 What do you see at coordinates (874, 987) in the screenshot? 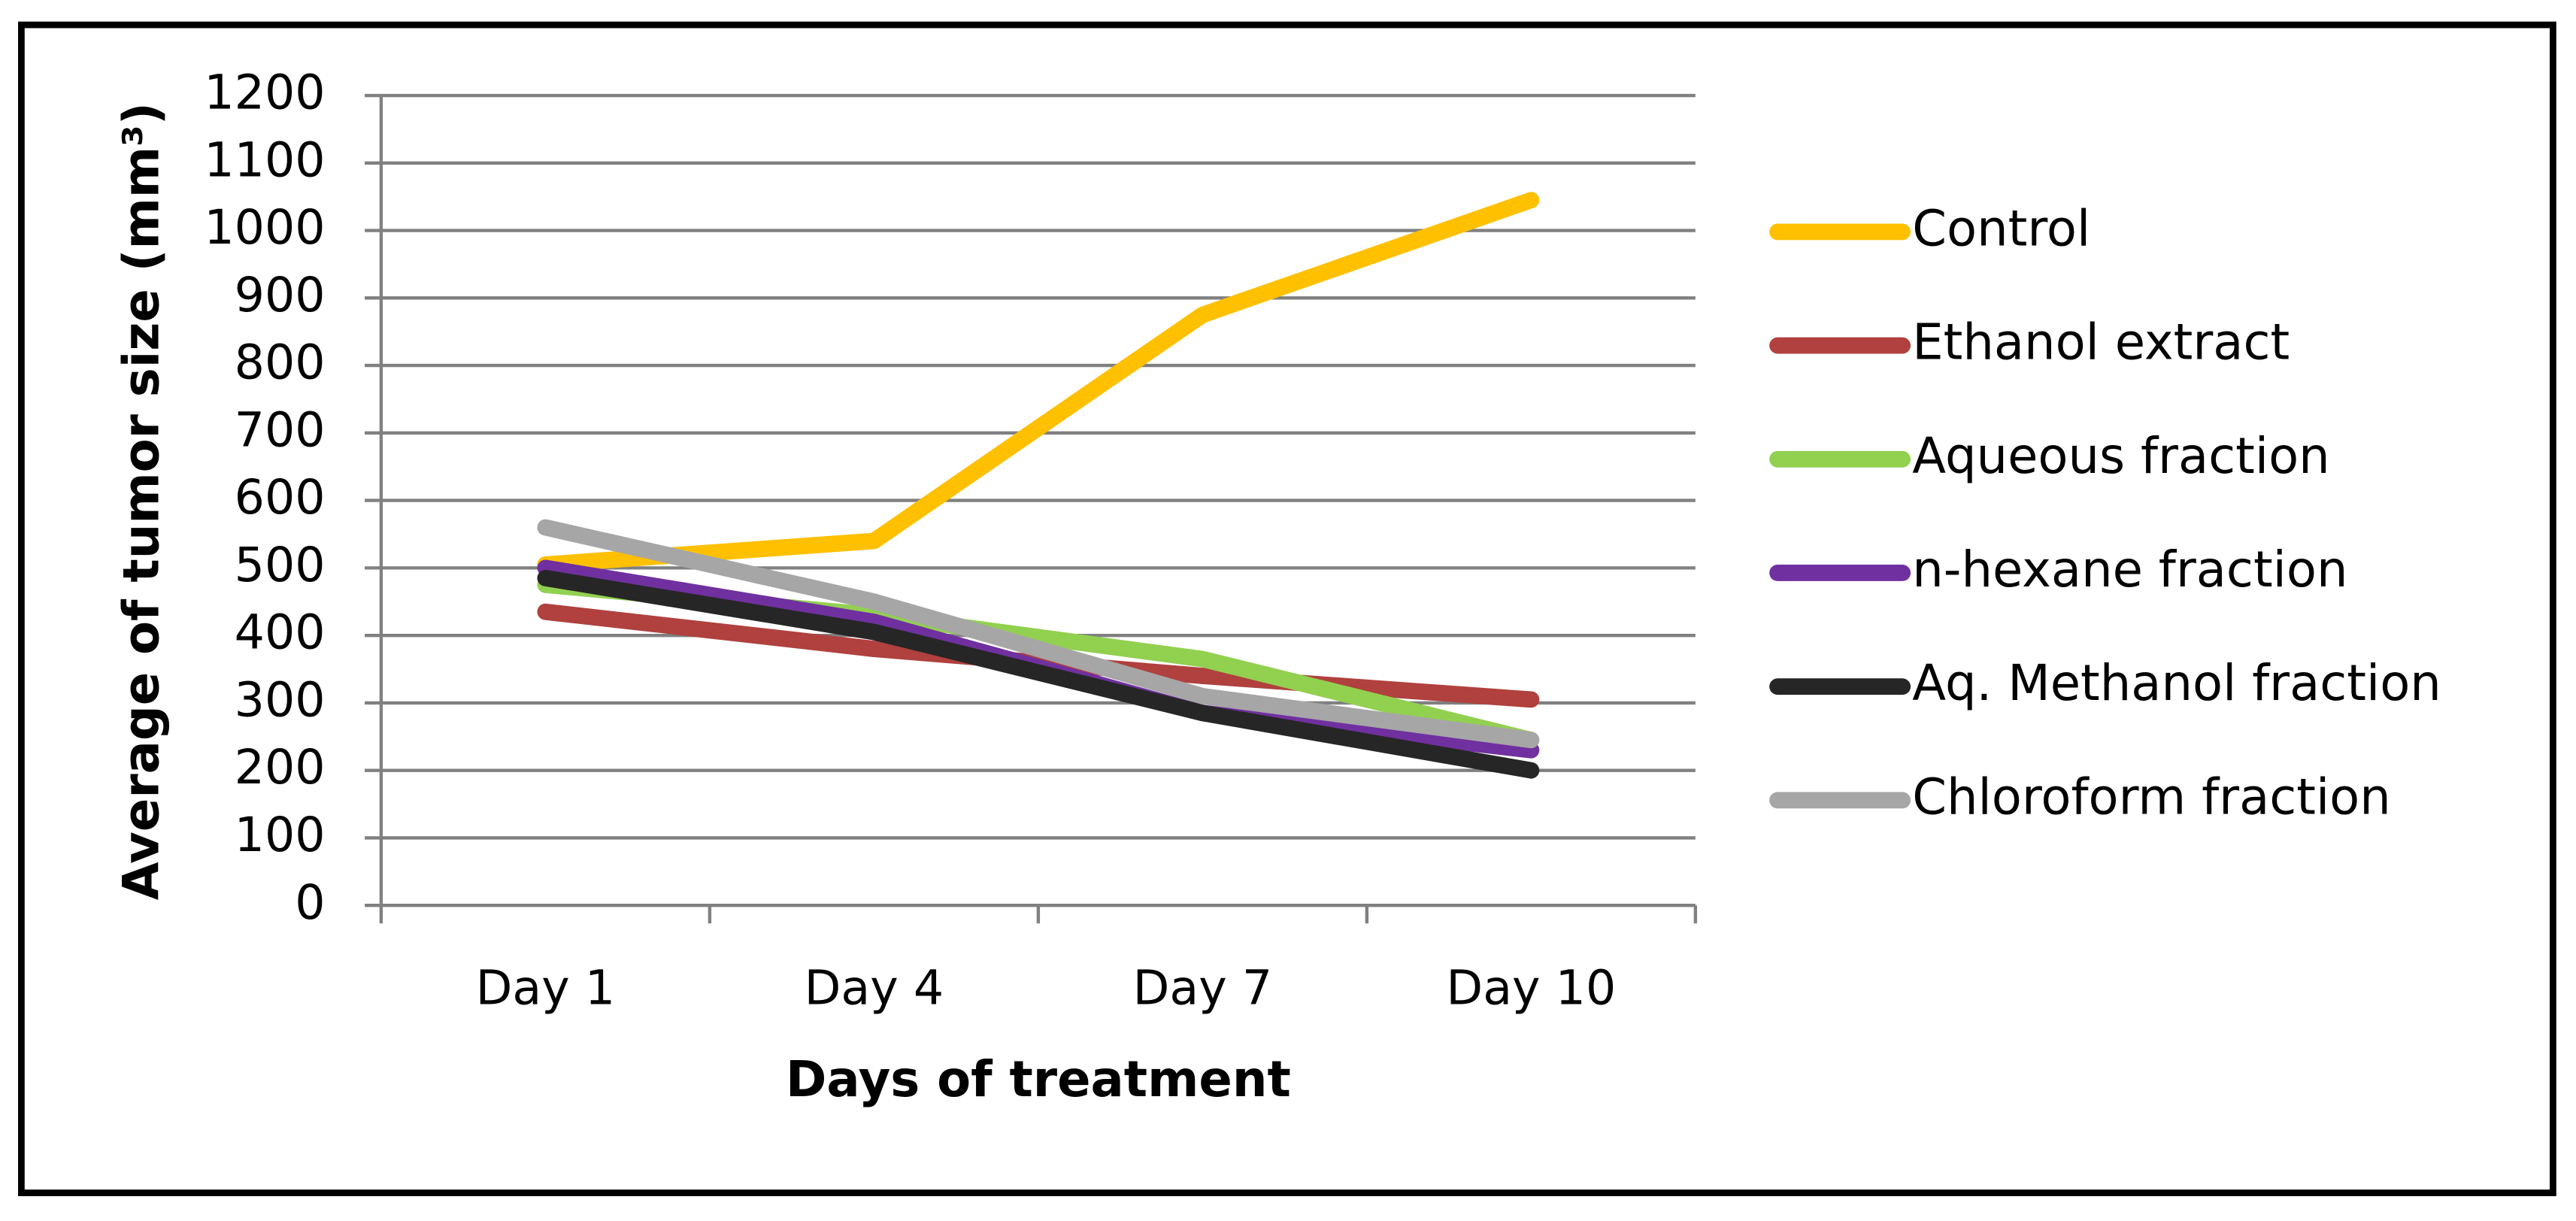
I see `x-tick-label: Day 4` at bounding box center [874, 987].